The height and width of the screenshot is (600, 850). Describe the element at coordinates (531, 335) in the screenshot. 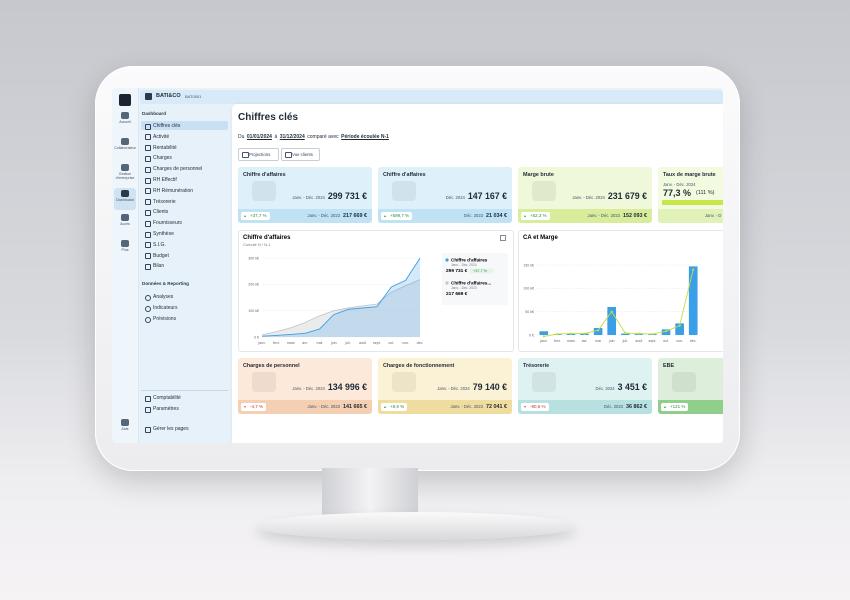

I see `y-tick-label: 0 €` at that location.